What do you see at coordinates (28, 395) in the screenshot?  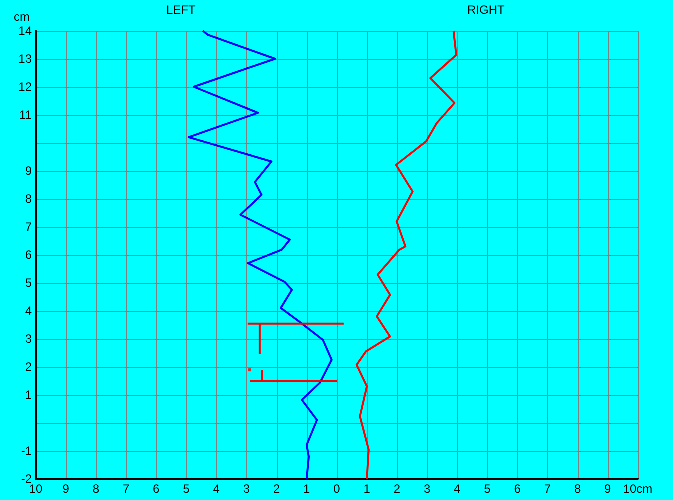 I see `y-tick-label: 1` at bounding box center [28, 395].